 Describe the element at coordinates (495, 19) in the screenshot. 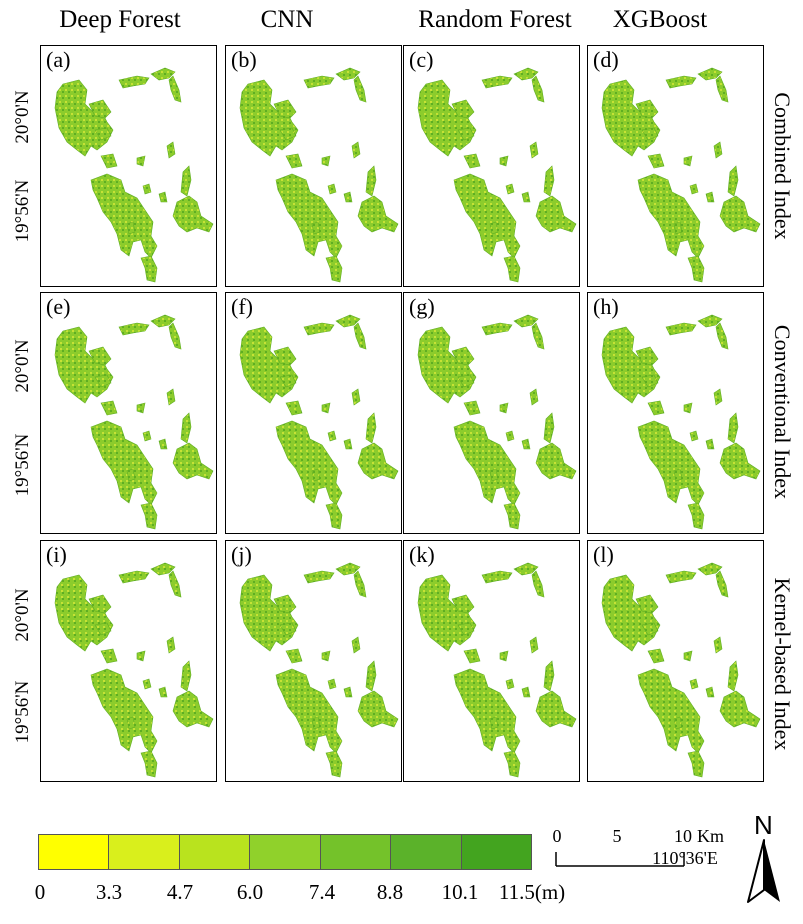

I see `column-title-random-forest: Random Forest` at that location.